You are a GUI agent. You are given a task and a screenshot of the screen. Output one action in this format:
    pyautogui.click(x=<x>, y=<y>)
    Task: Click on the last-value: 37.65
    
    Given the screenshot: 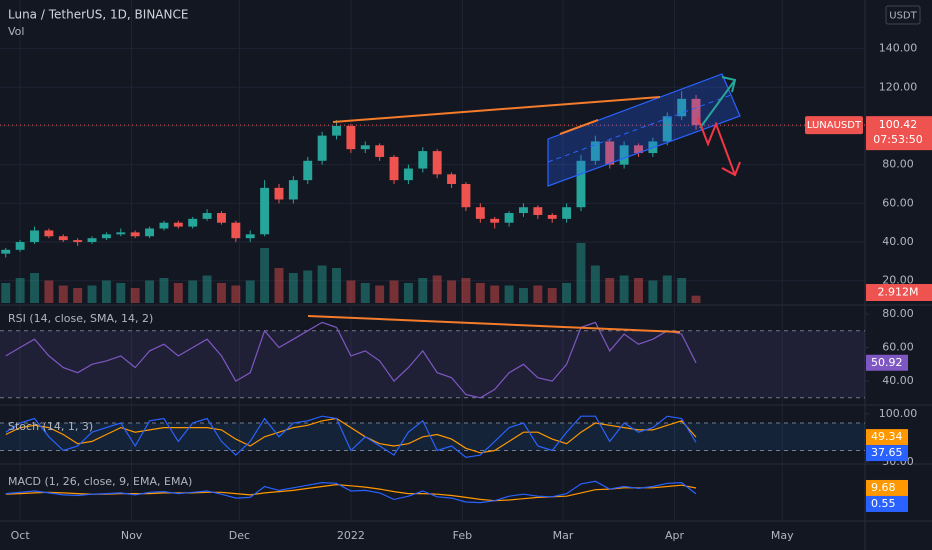 What is the action you would take?
    pyautogui.click(x=887, y=452)
    